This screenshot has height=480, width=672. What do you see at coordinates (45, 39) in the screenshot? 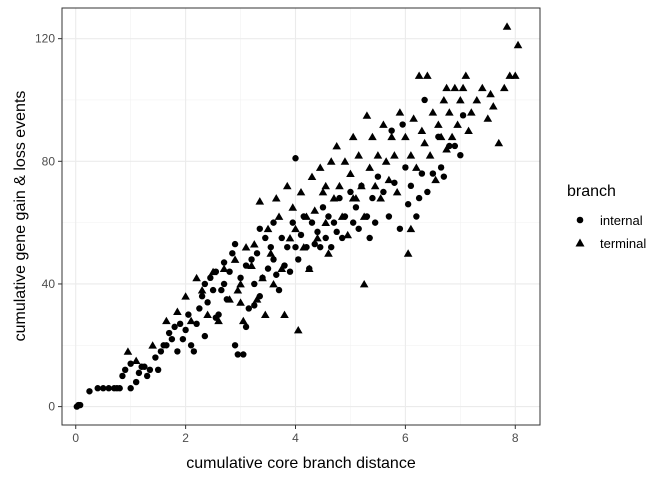
I see `y-tick-label: 120` at bounding box center [45, 39].